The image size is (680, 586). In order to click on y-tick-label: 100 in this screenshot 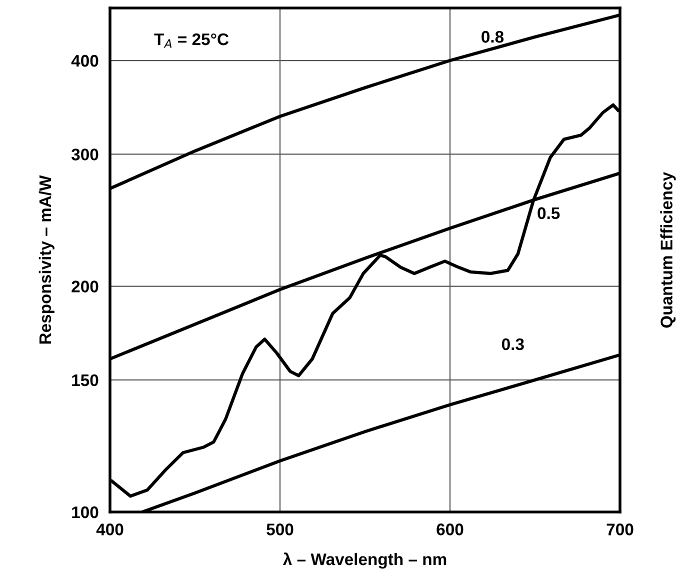, I will do `click(85, 512)`.